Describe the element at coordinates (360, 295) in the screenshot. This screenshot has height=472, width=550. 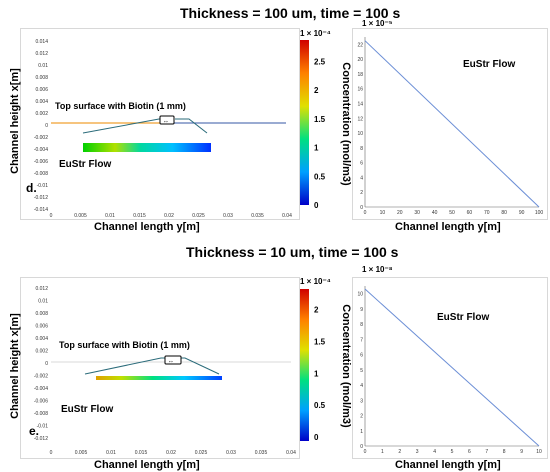
I see `y-tick-label: 10` at that location.